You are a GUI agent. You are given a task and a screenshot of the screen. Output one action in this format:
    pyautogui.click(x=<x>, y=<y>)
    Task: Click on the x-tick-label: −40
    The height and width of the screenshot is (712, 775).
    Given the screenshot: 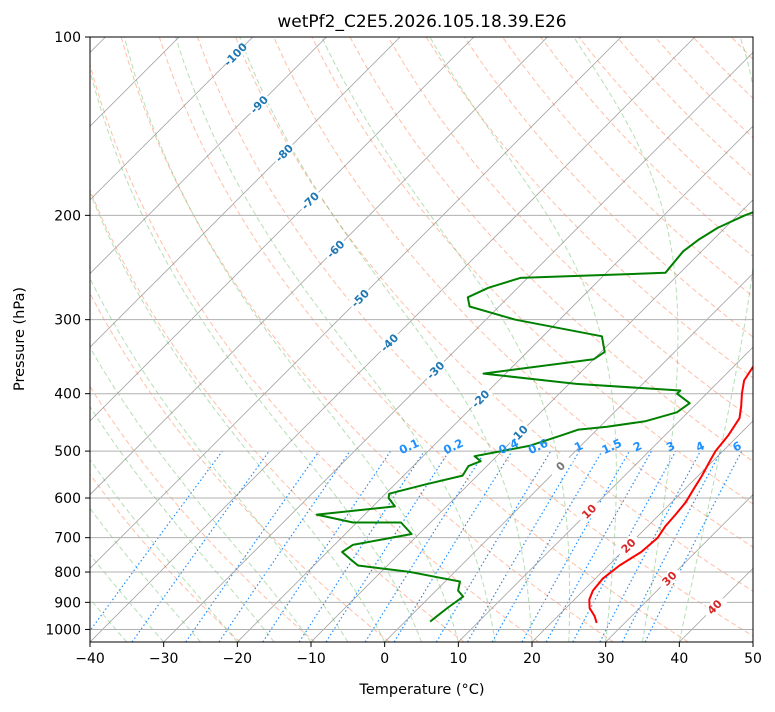 What is the action you would take?
    pyautogui.click(x=90, y=659)
    